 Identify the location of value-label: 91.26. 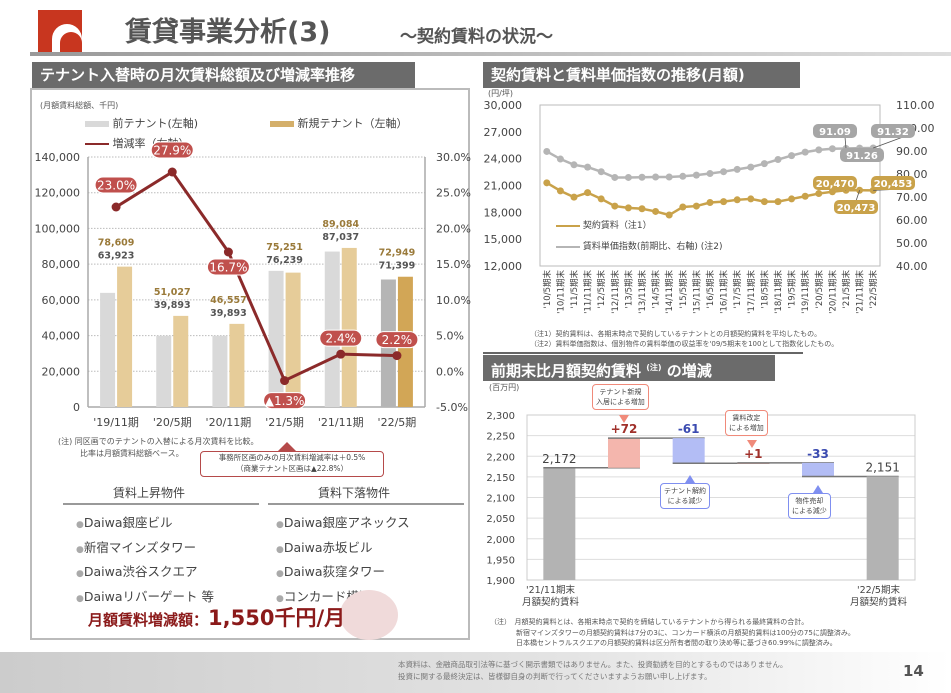
(862, 156).